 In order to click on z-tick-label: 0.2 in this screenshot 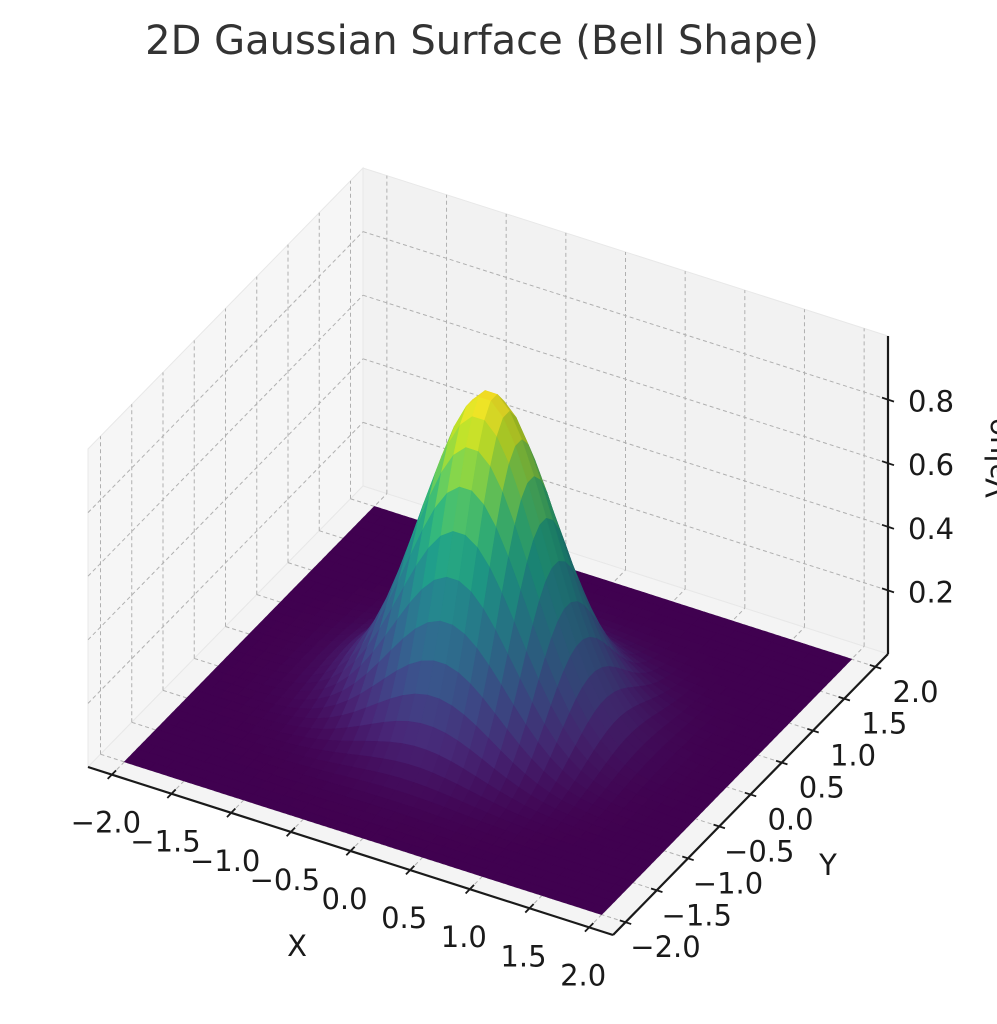, I will do `click(931, 592)`.